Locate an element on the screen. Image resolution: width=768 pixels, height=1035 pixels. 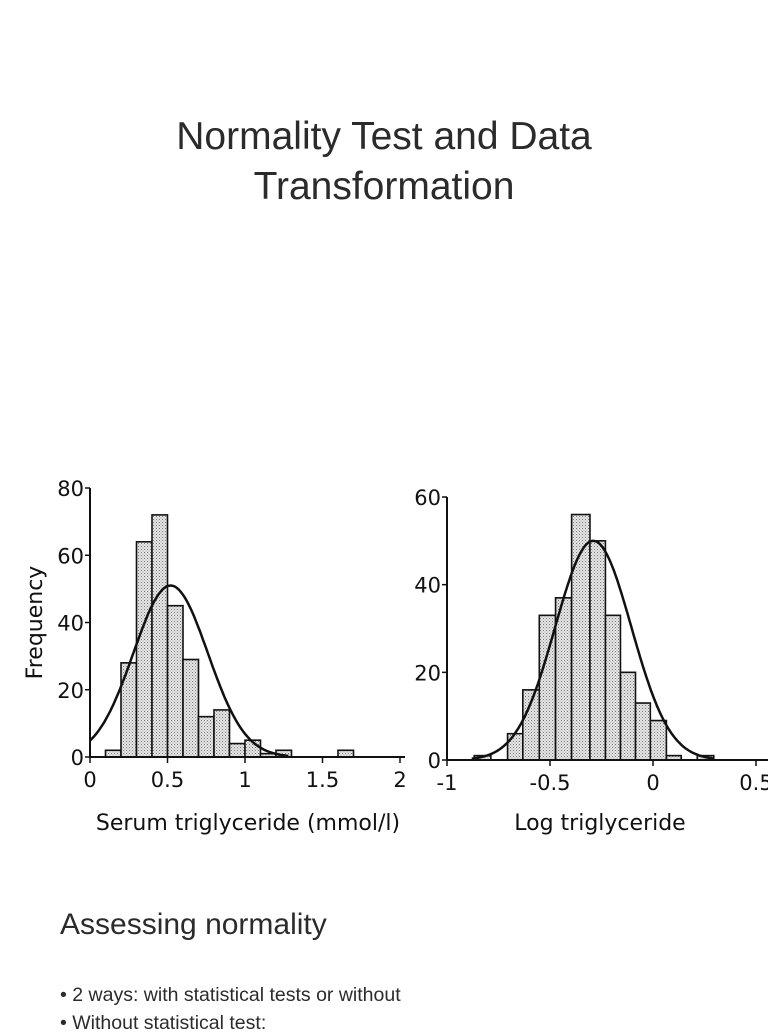
x-tick-label: 2 is located at coordinates (399, 780).